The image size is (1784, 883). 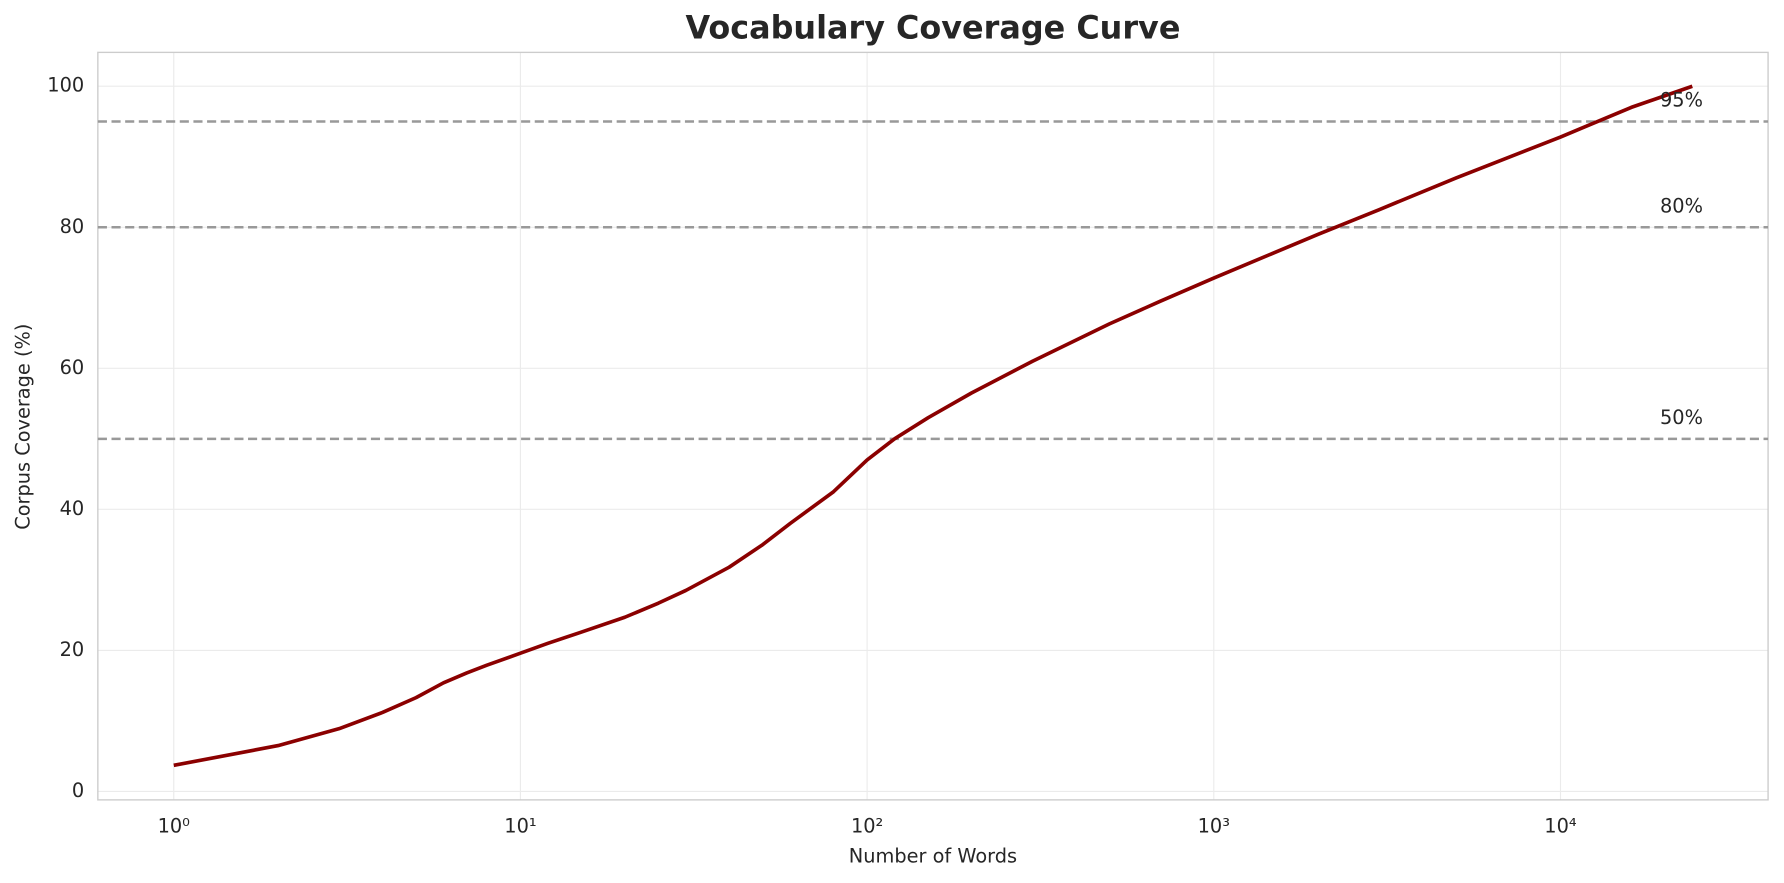 I want to click on x-axis-label: Number of Words, so click(x=933, y=855).